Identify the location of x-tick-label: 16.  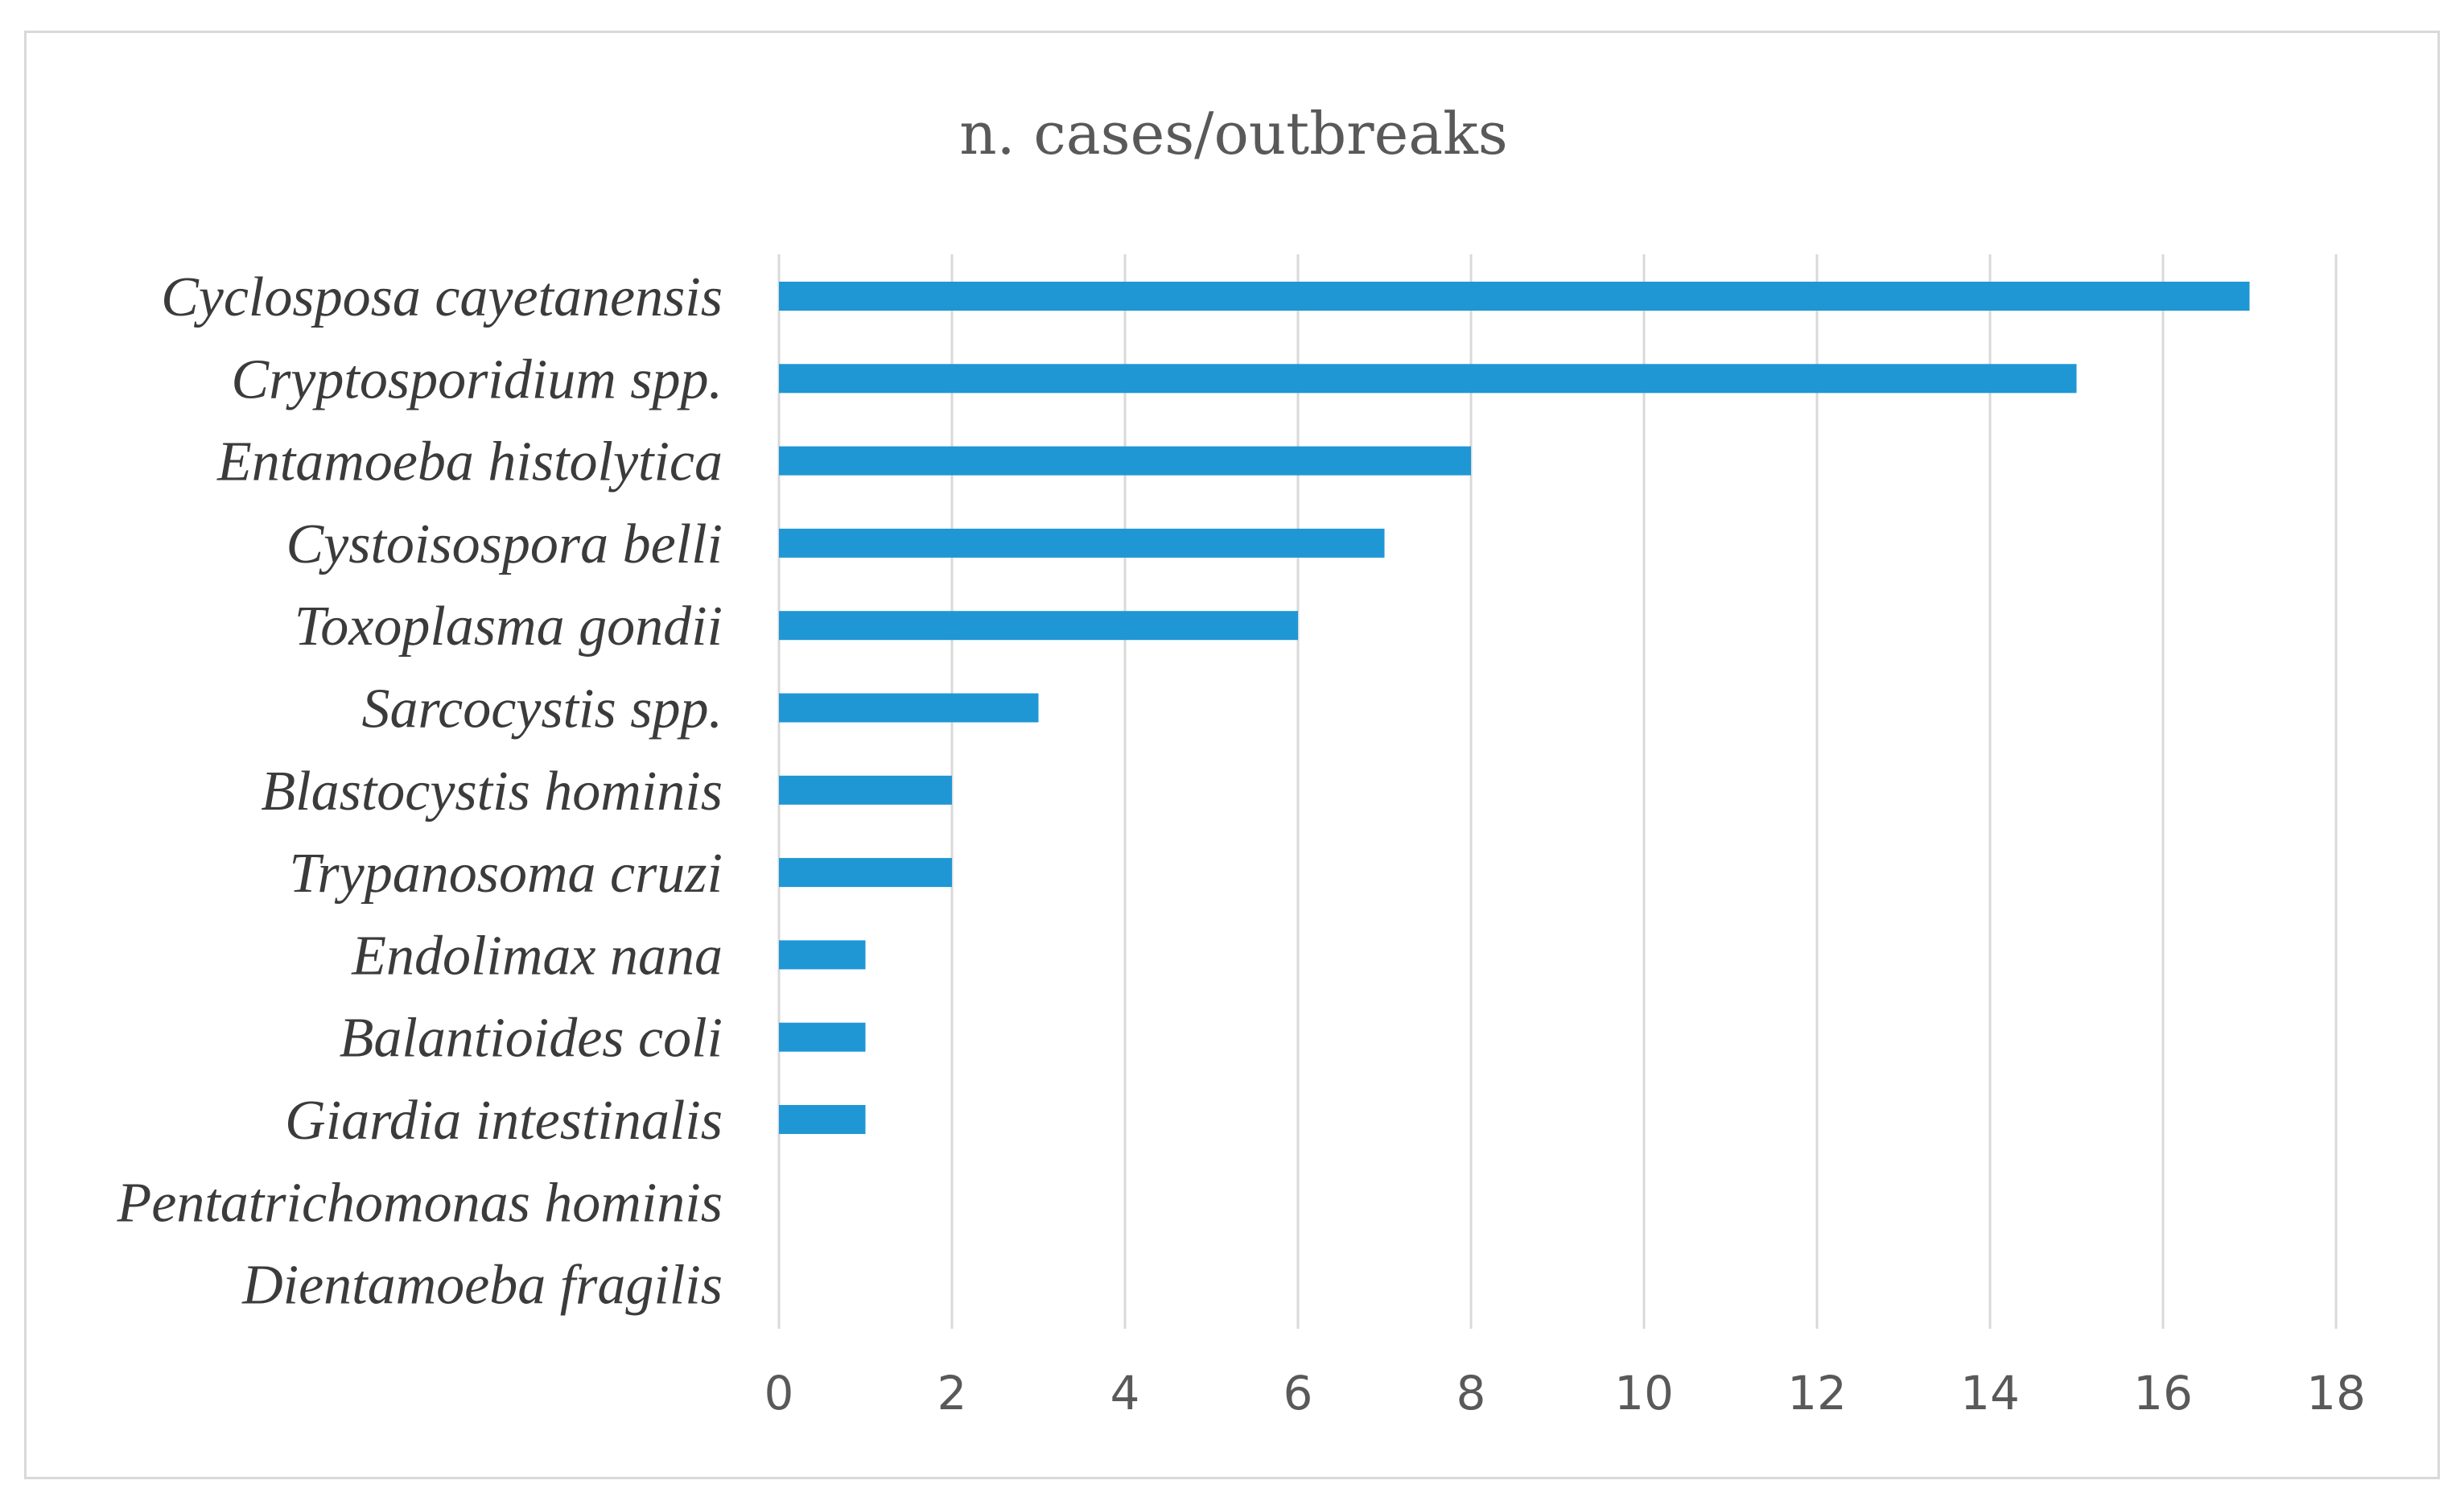
(2163, 1393).